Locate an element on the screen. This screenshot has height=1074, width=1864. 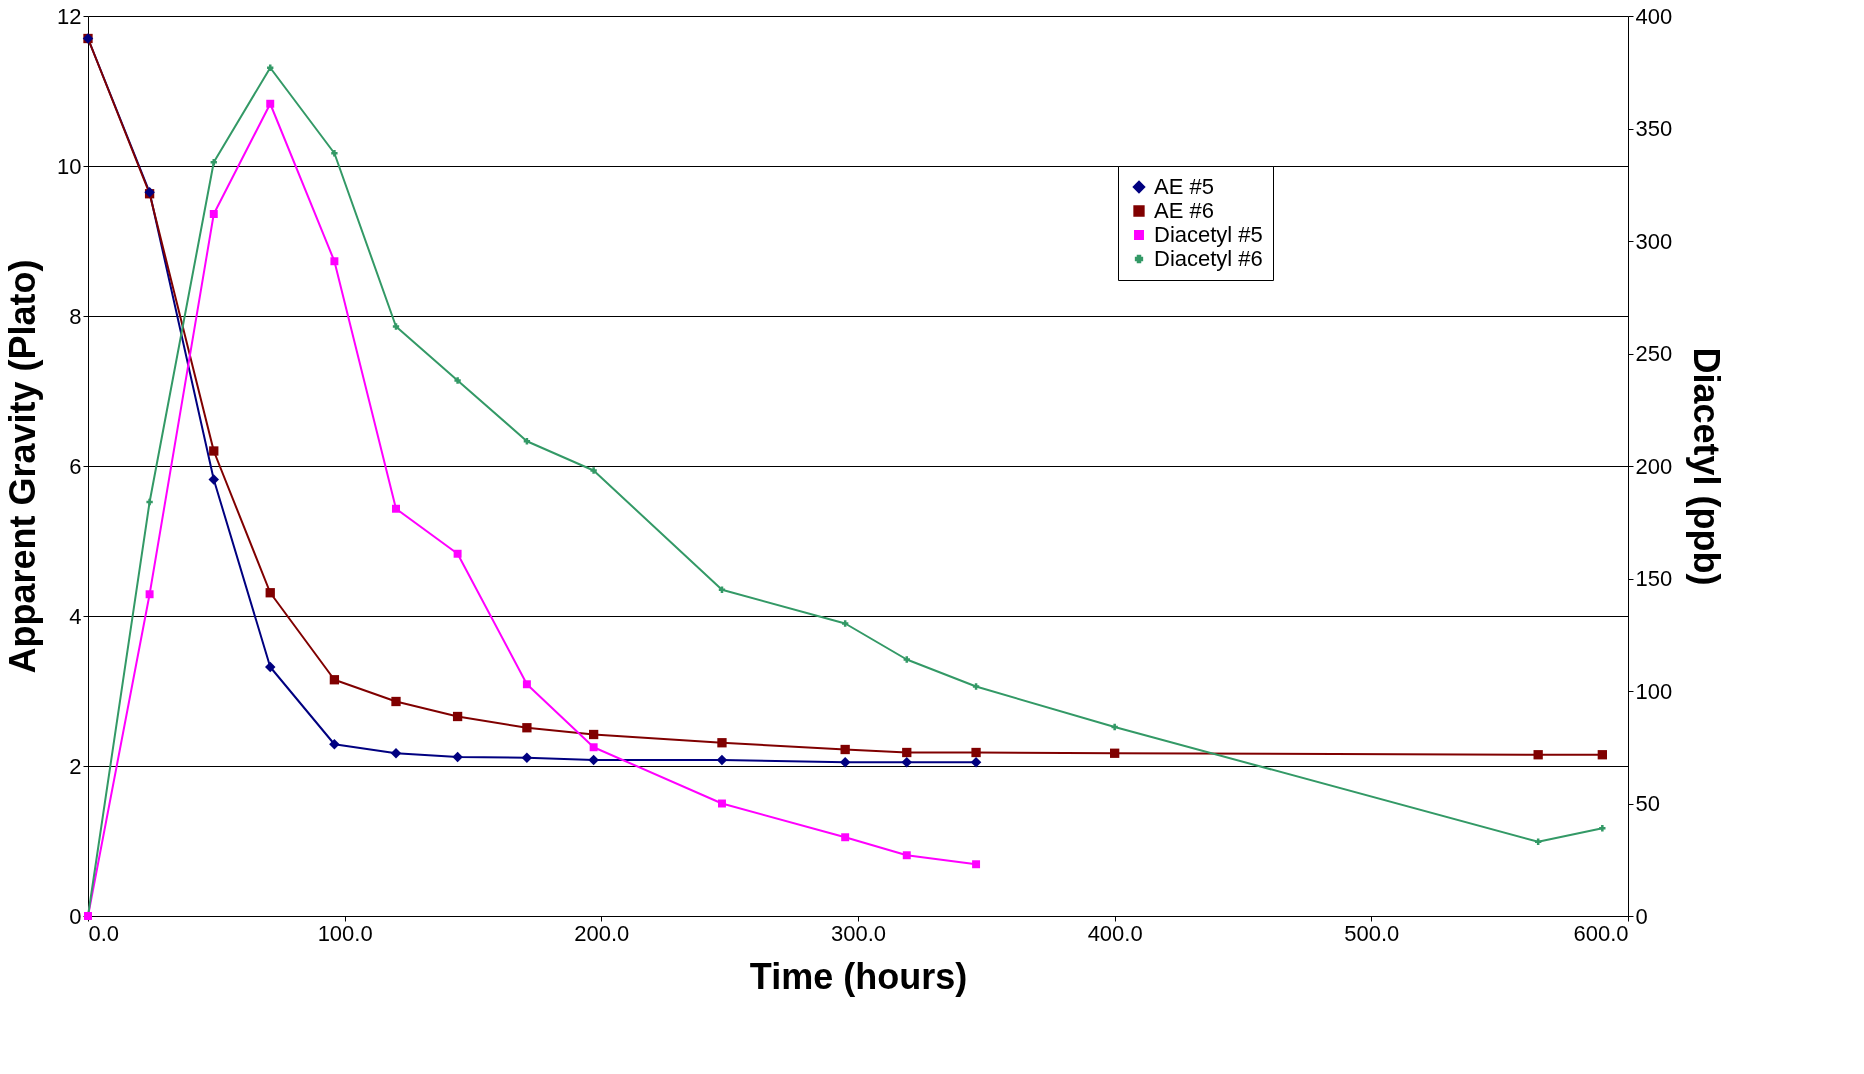
legend-label: AE #5 is located at coordinates (1184, 186).